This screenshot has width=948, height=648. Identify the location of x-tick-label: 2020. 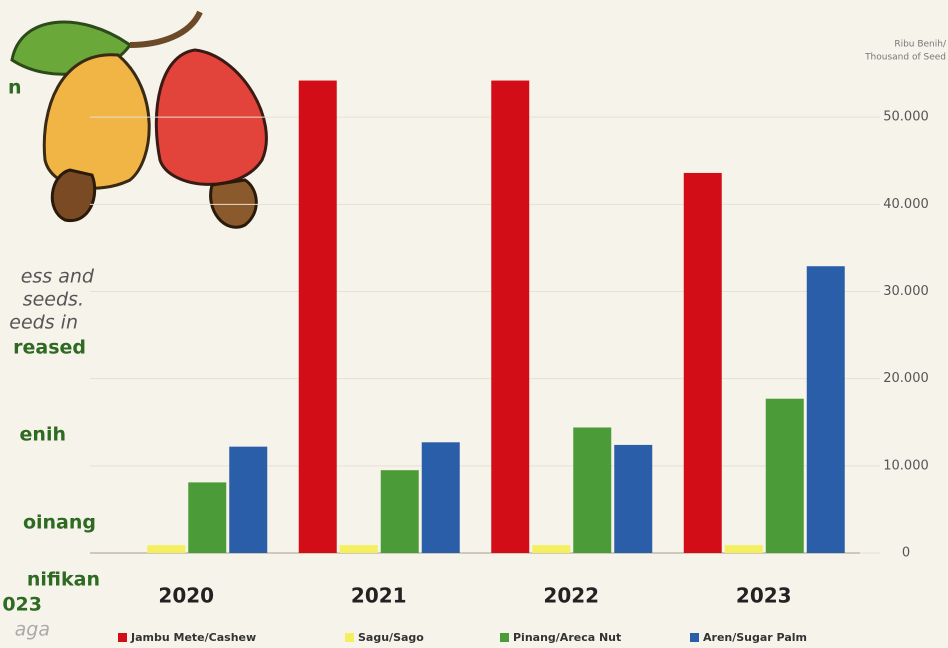
(186, 596).